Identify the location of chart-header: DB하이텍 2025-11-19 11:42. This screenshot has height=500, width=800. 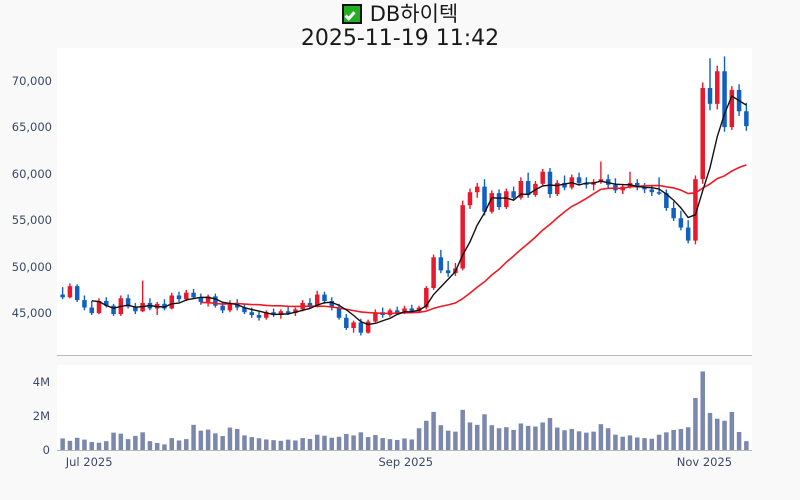
(400, 25).